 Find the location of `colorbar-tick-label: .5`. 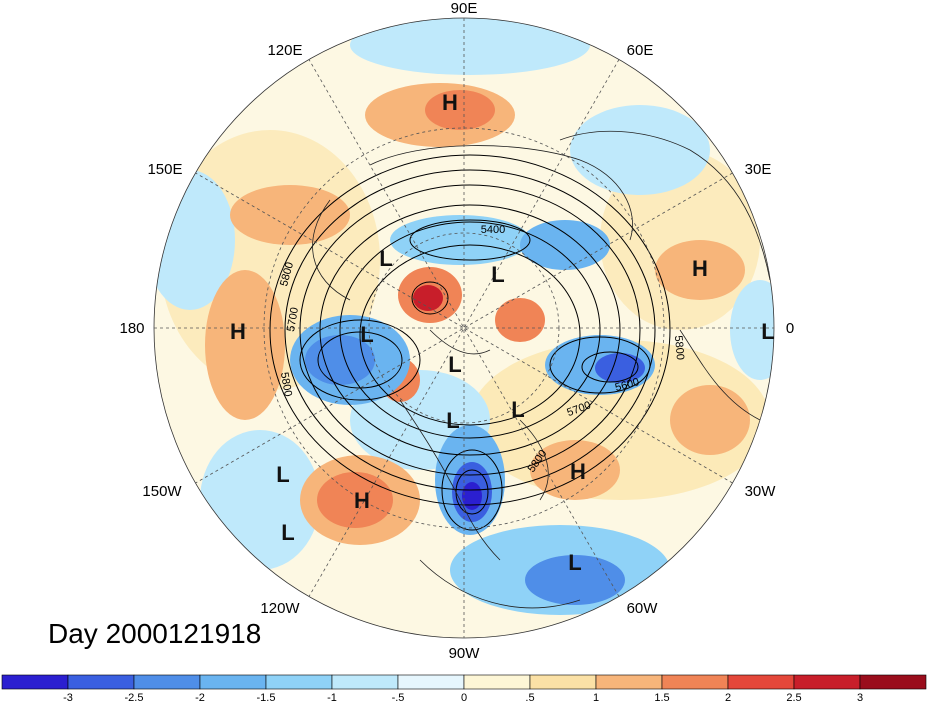

colorbar-tick-label: .5 is located at coordinates (529, 697).